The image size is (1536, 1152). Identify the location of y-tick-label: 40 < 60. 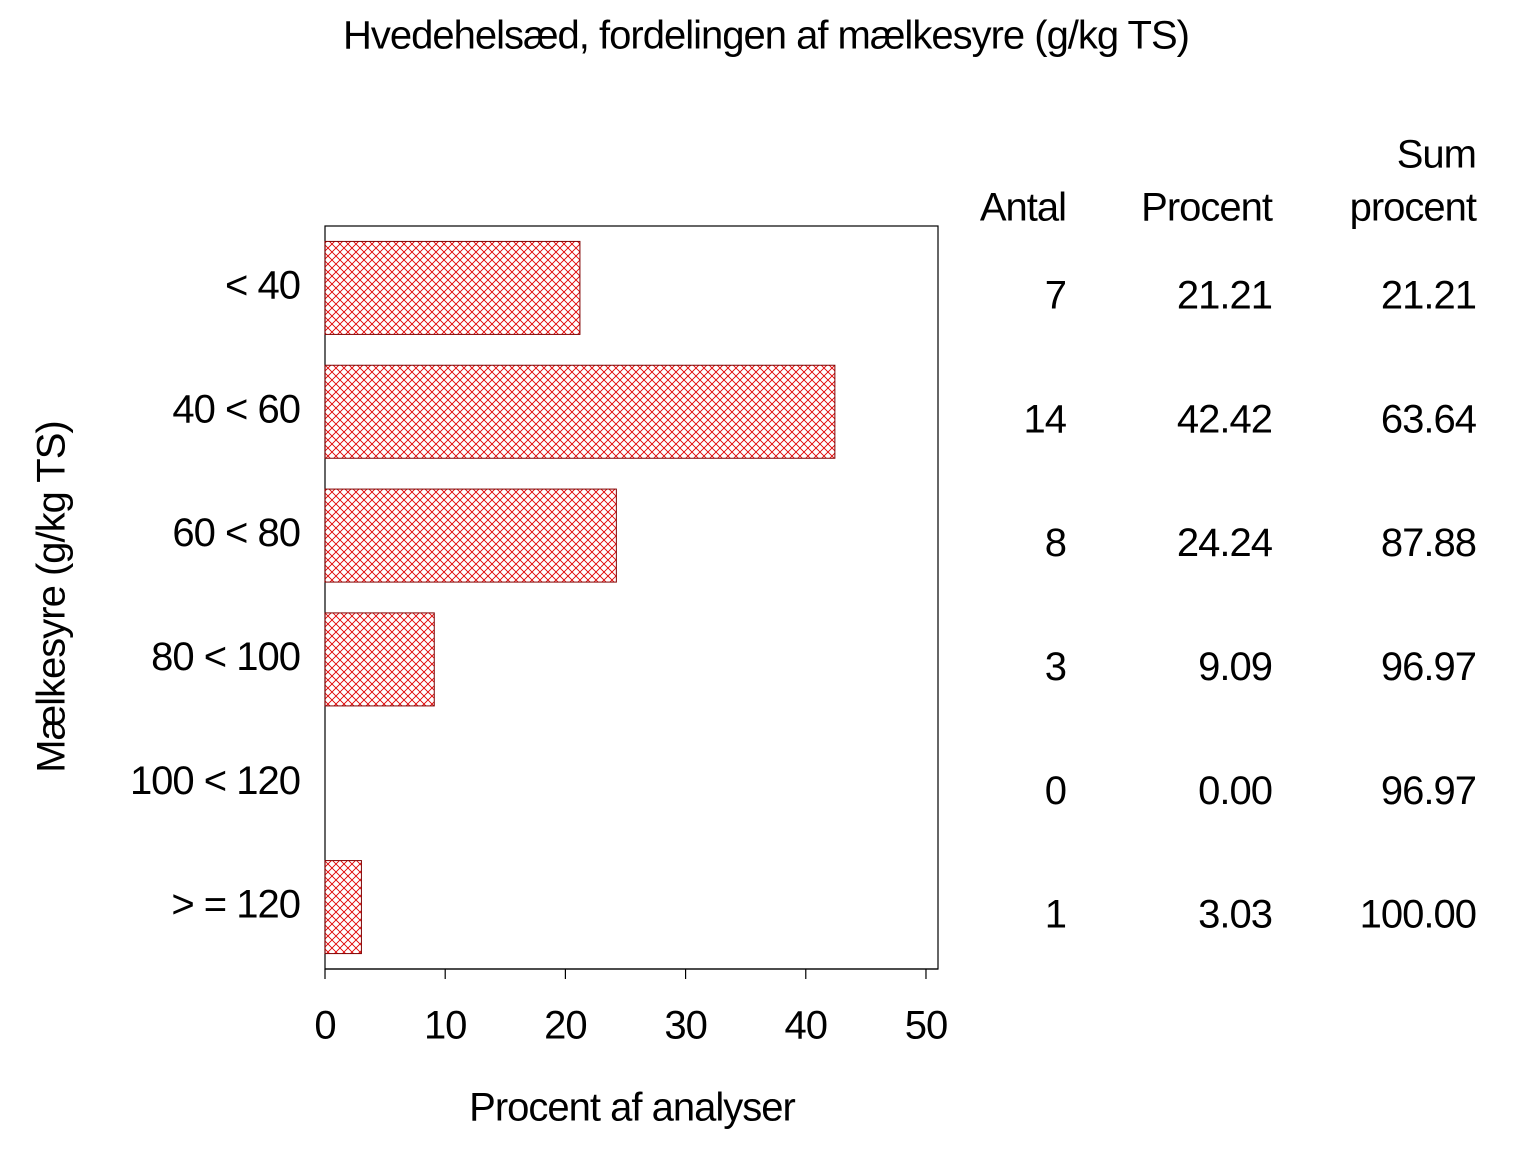
(236, 409).